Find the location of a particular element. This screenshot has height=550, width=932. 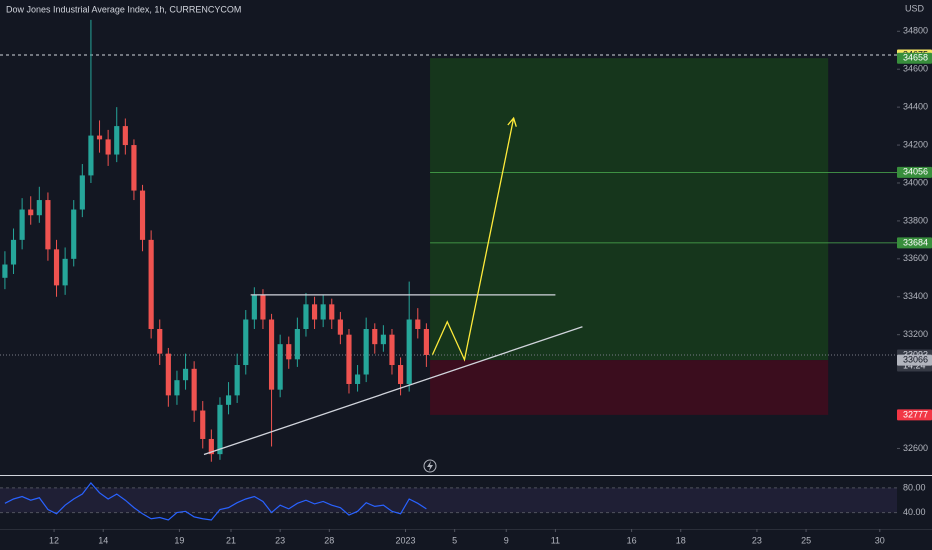

y-tick-label: 32600 is located at coordinates (915, 448).